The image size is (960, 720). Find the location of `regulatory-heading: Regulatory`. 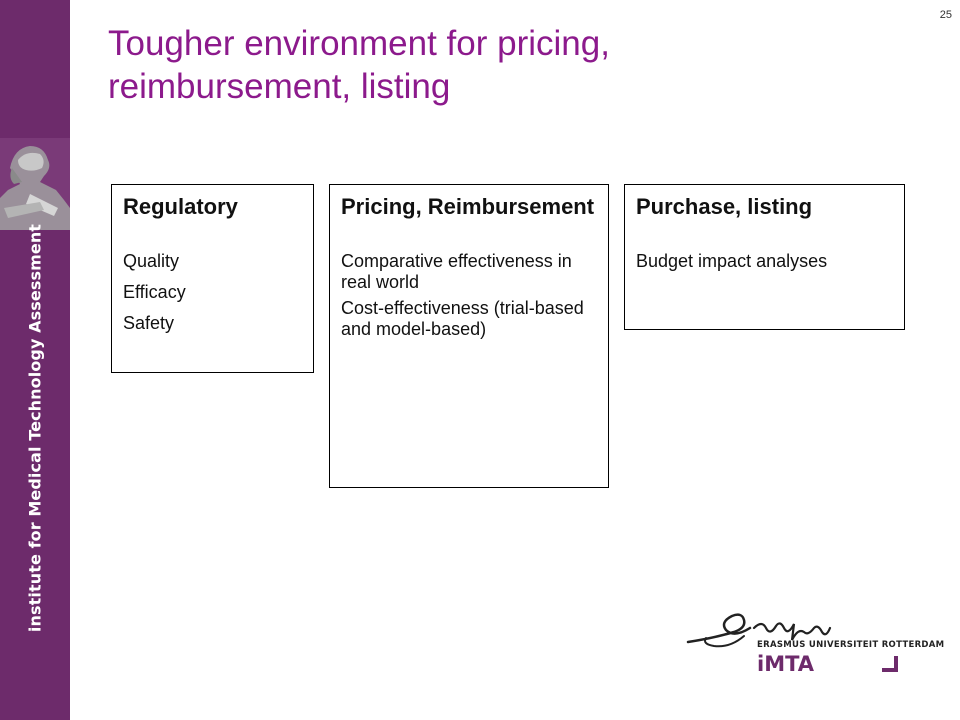

regulatory-heading: Regulatory is located at coordinates (180, 206).